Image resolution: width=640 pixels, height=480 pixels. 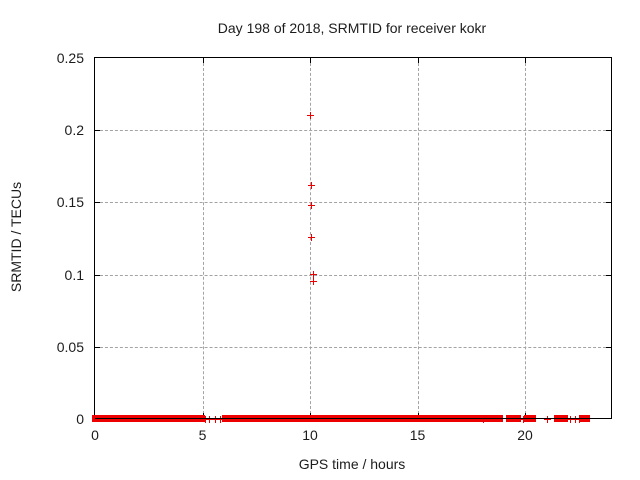 I want to click on x-tick-label: 5, so click(x=202, y=435).